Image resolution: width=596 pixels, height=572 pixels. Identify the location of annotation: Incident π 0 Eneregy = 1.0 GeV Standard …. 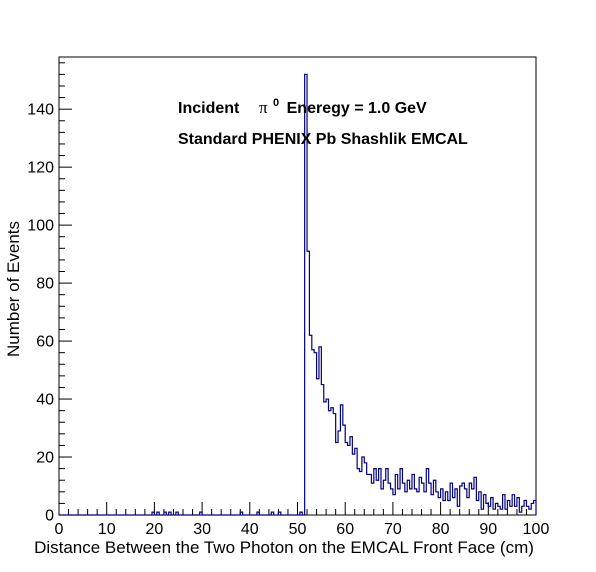
(323, 120).